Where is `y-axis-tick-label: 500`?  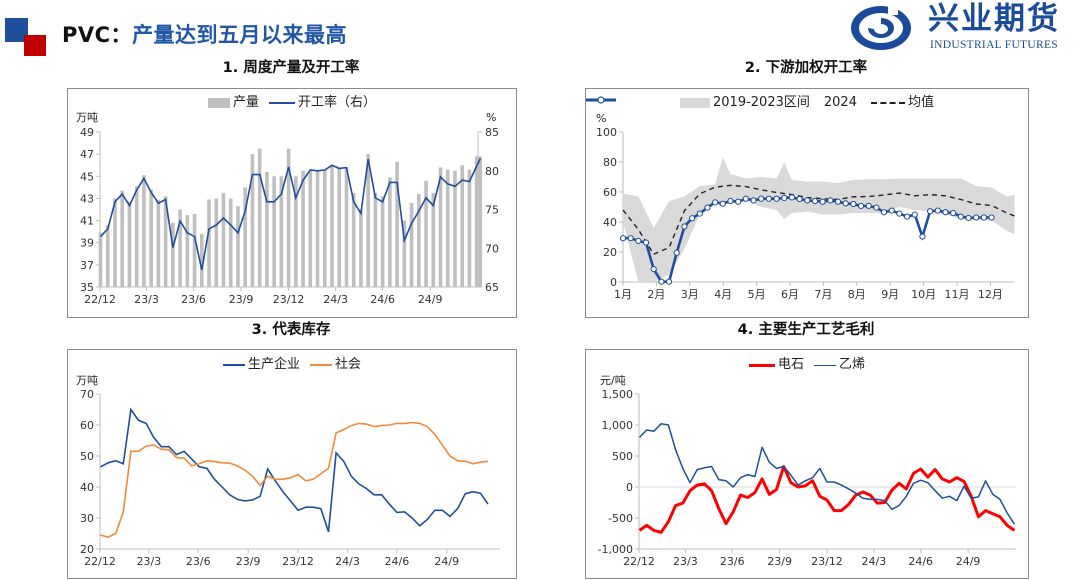 y-axis-tick-label: 500 is located at coordinates (622, 456).